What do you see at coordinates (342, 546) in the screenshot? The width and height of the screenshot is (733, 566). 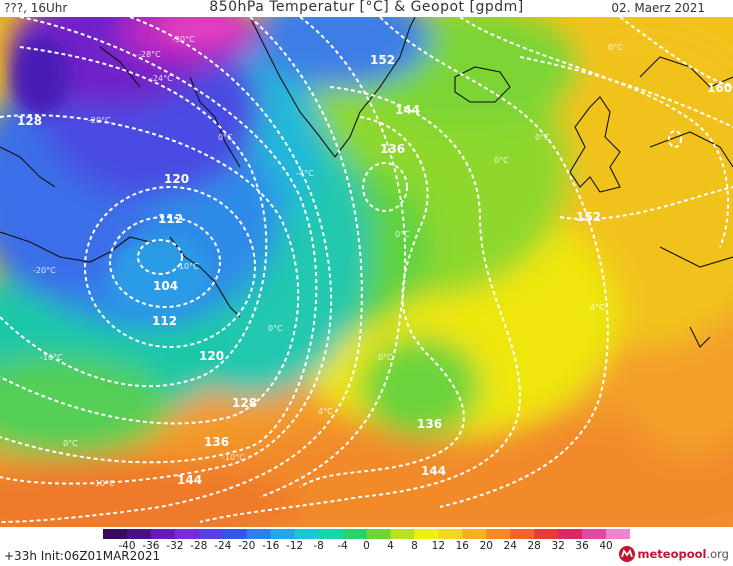 I see `colorbar-tick-label: -4` at bounding box center [342, 546].